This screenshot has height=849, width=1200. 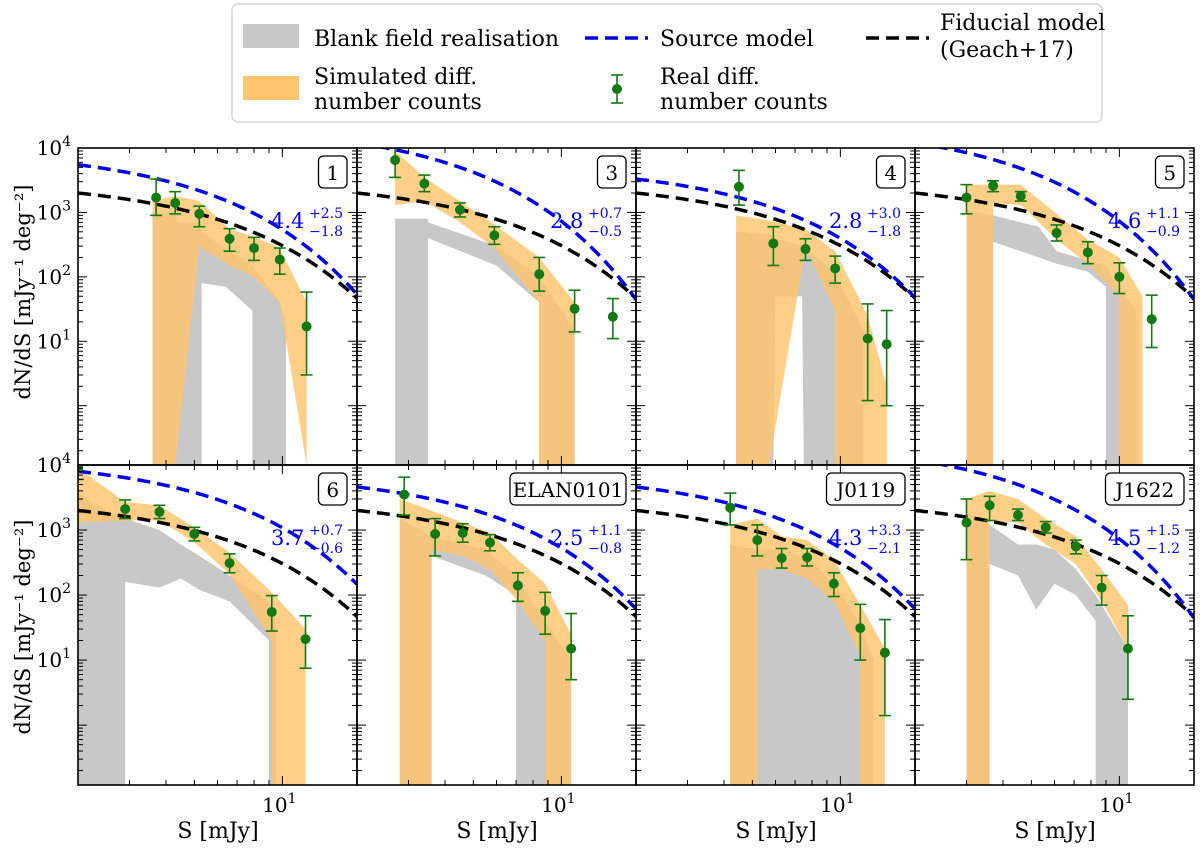 I want to click on legend-blank-label: Blank field realisation, so click(x=436, y=39).